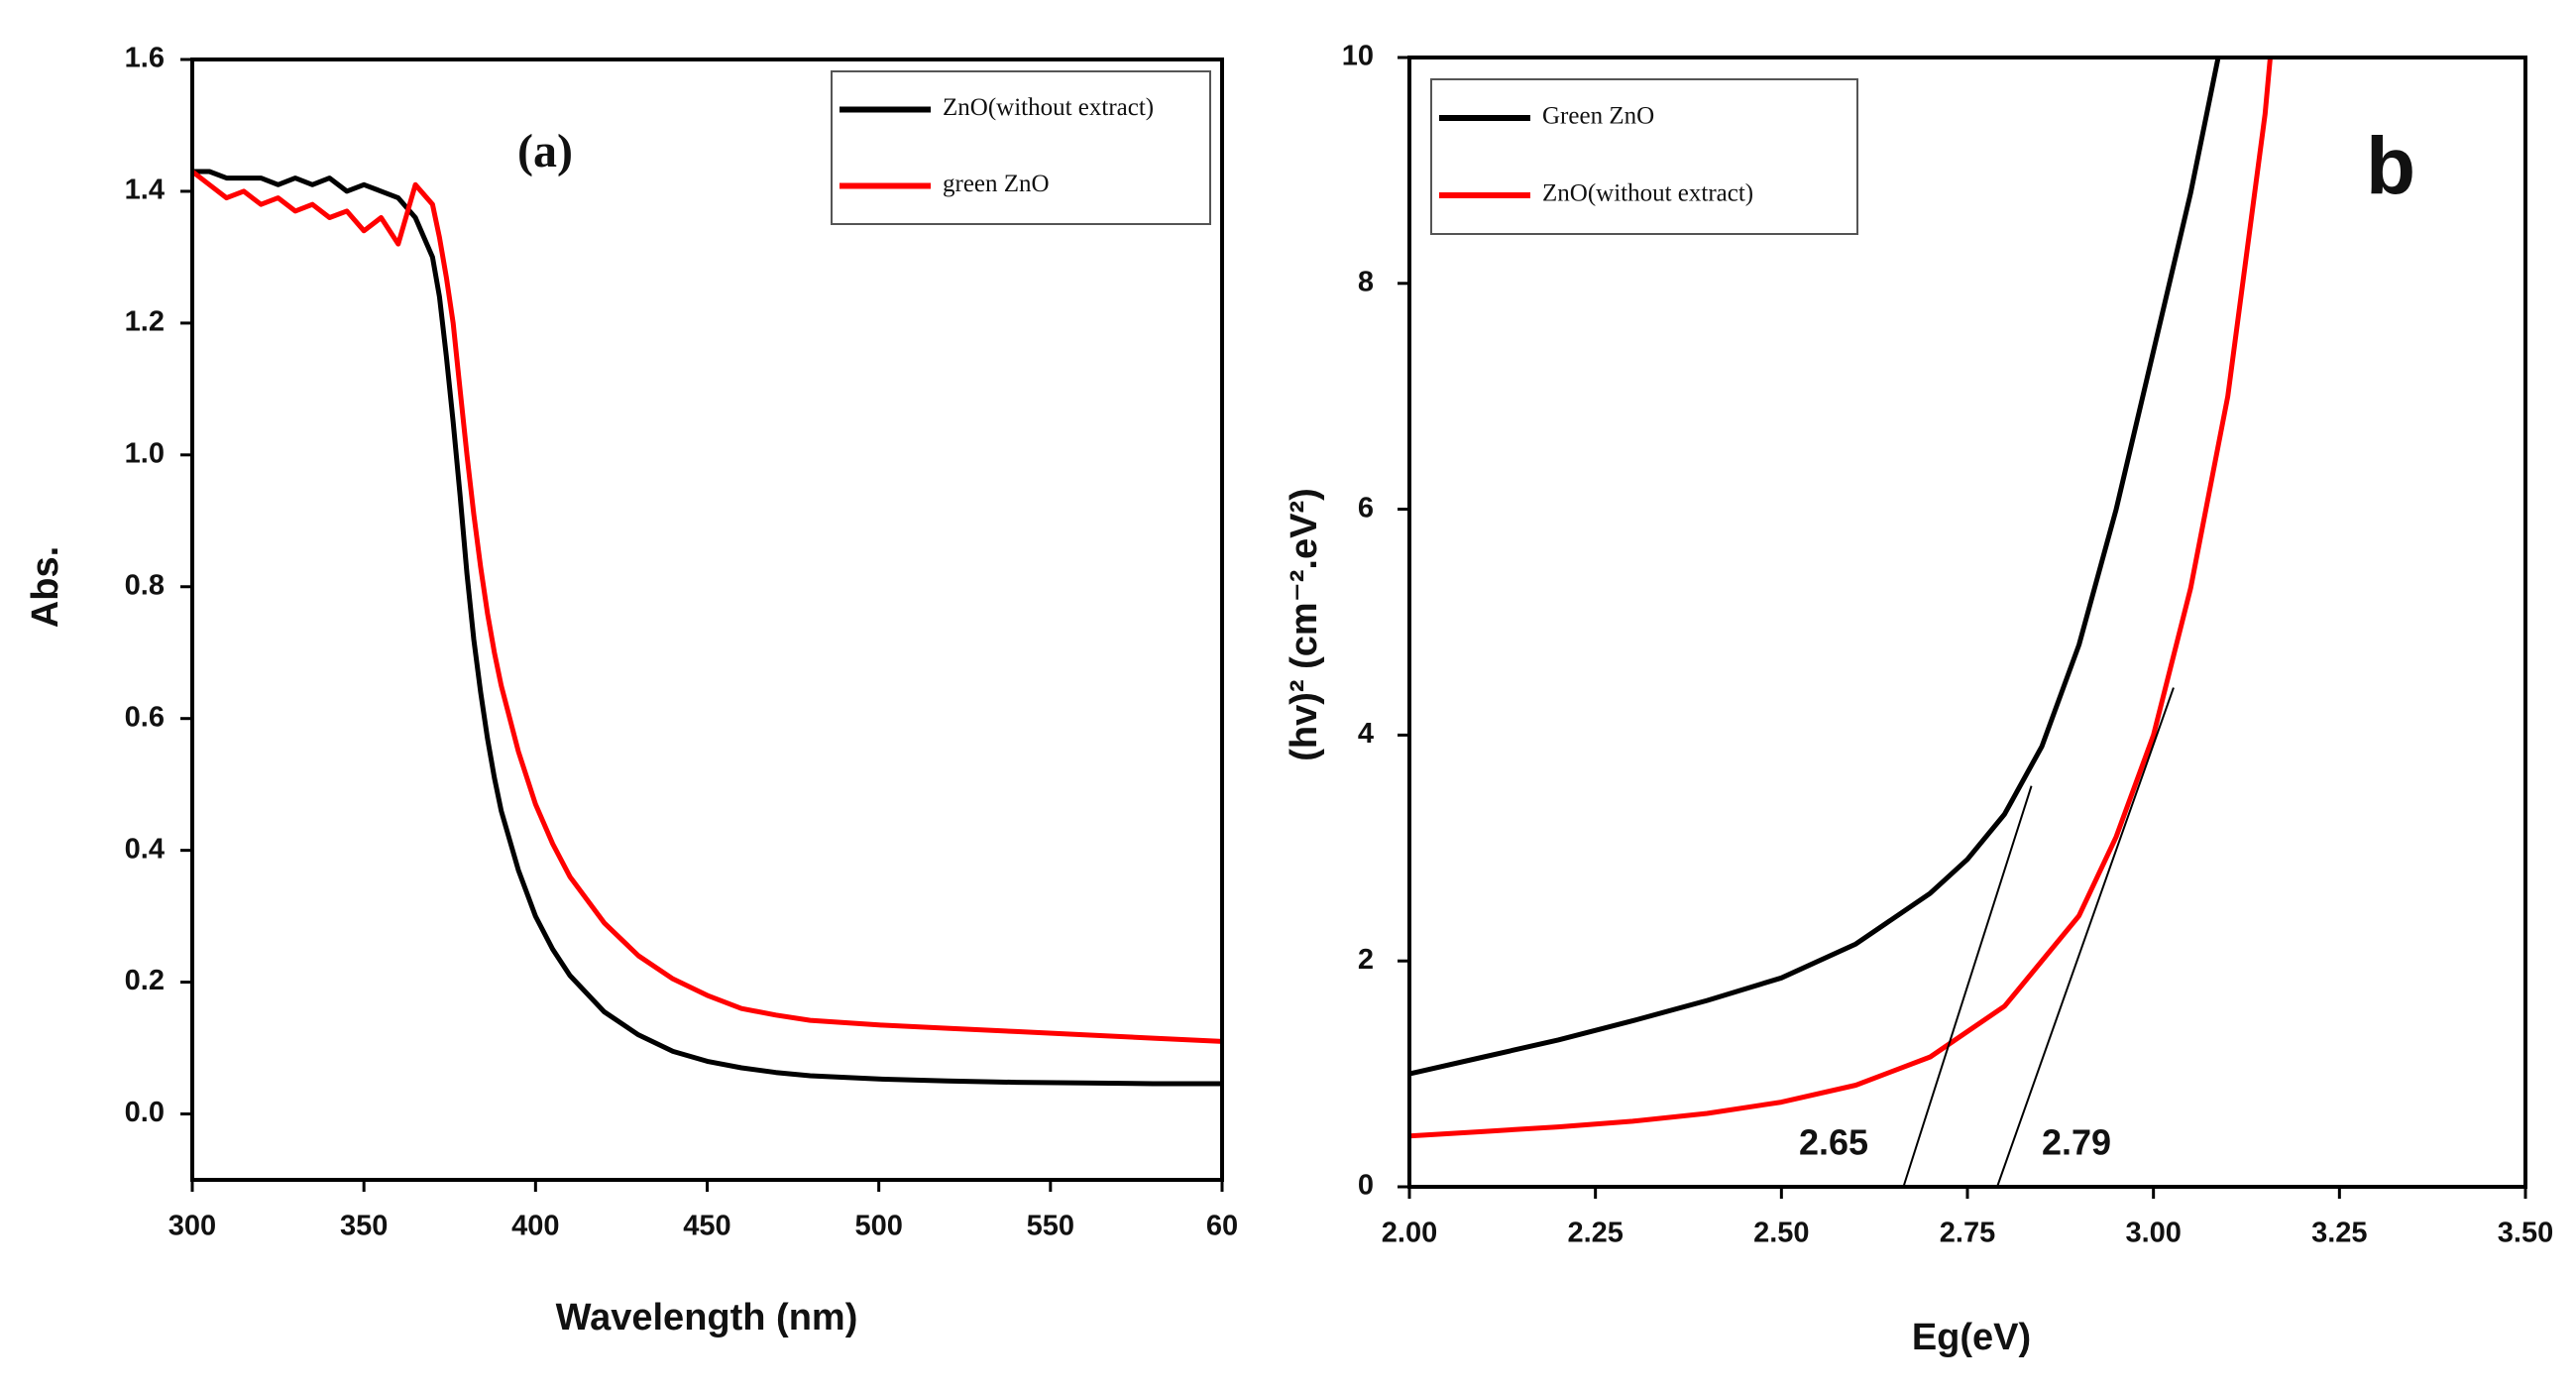  I want to click on y-tick-label: 4, so click(1366, 734).